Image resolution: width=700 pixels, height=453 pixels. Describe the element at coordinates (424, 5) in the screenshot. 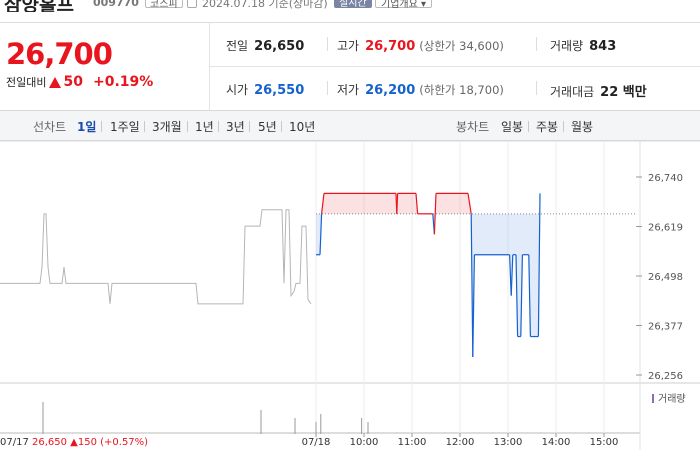

I see `chevron-down-icon: ▾` at that location.